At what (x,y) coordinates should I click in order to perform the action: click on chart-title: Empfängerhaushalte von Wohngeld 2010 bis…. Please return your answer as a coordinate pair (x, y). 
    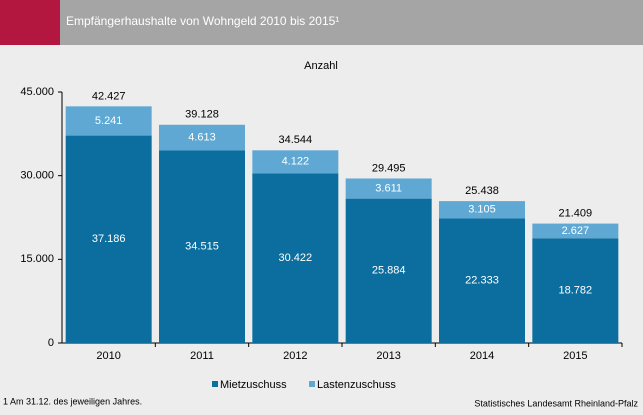
    Looking at the image, I should click on (202, 21).